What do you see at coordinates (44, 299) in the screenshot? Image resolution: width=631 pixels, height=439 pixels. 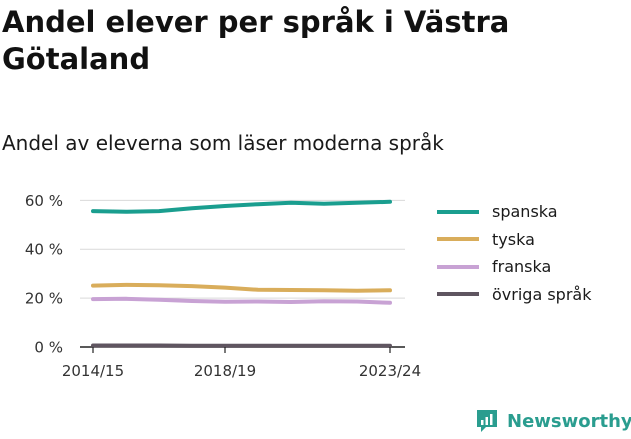 I see `y-tick-label: 20 %` at bounding box center [44, 299].